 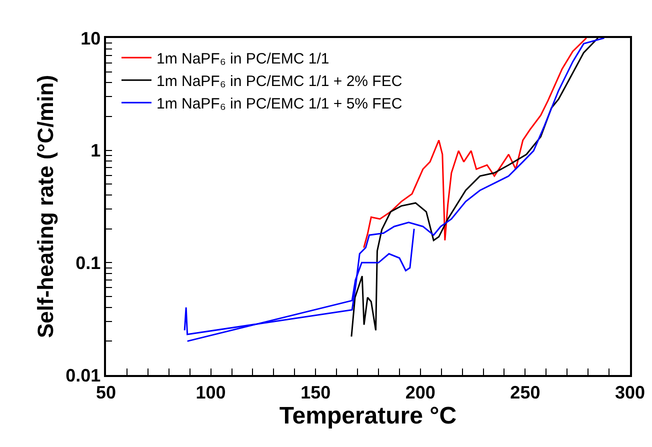 What do you see at coordinates (88, 262) in the screenshot?
I see `y-tick-label: 0.1` at bounding box center [88, 262].